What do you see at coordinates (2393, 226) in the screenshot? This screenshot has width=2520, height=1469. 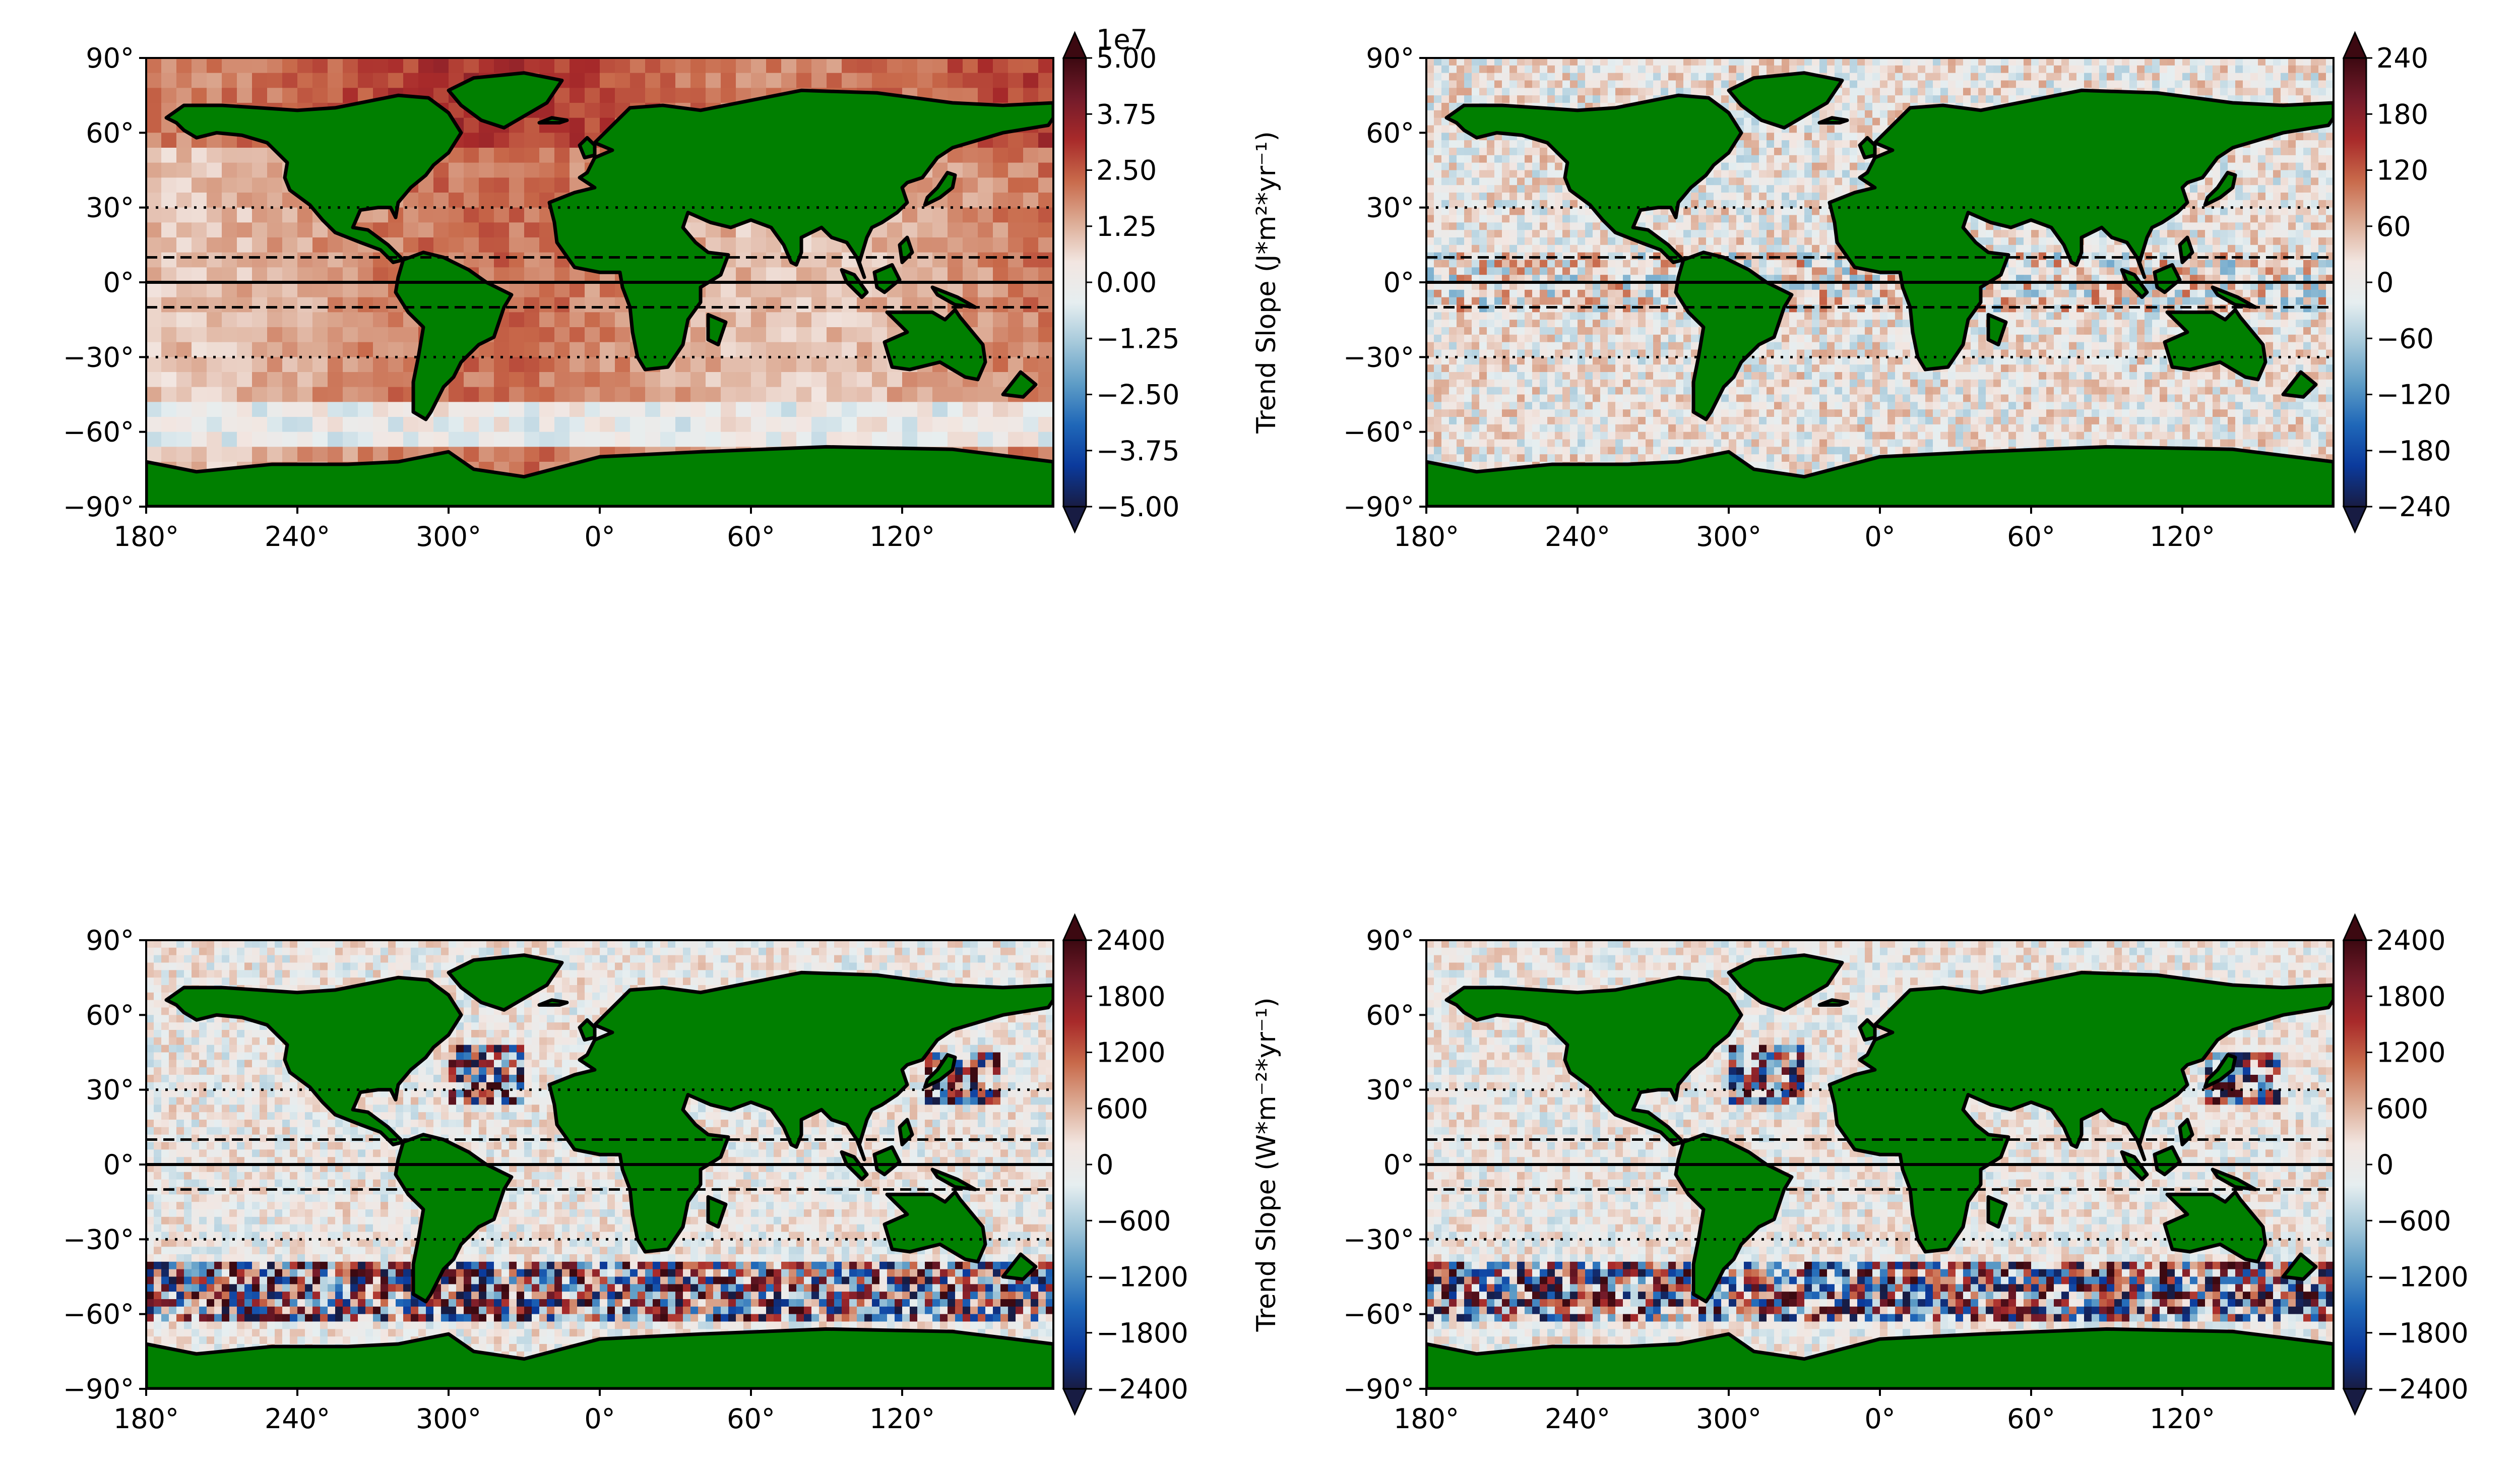 I see `colorbar-tick-label: 60` at bounding box center [2393, 226].